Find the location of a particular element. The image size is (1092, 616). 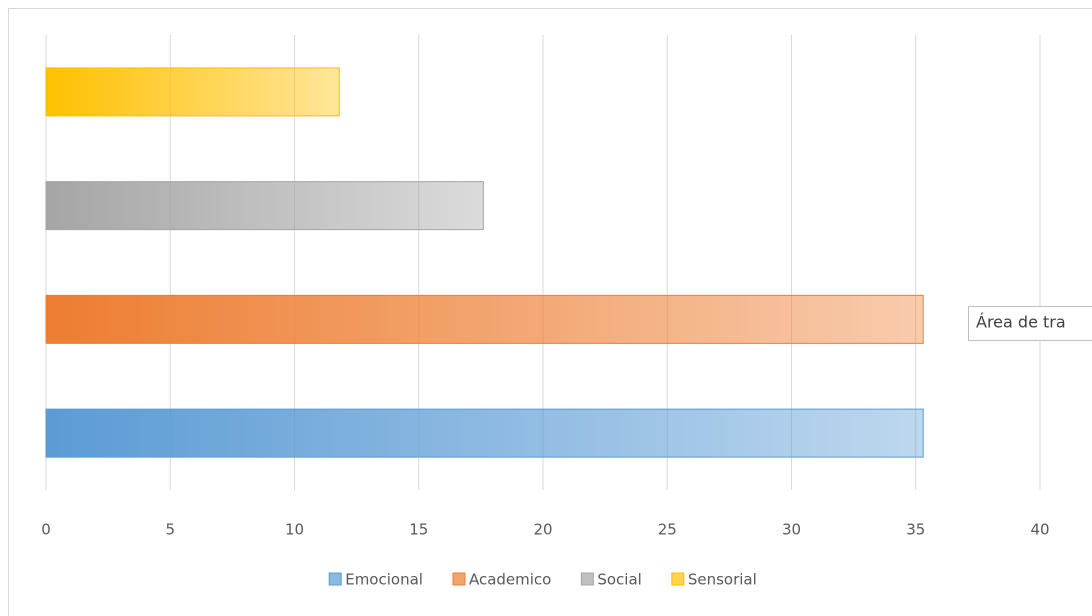

tooltip-box is located at coordinates (1030, 323).